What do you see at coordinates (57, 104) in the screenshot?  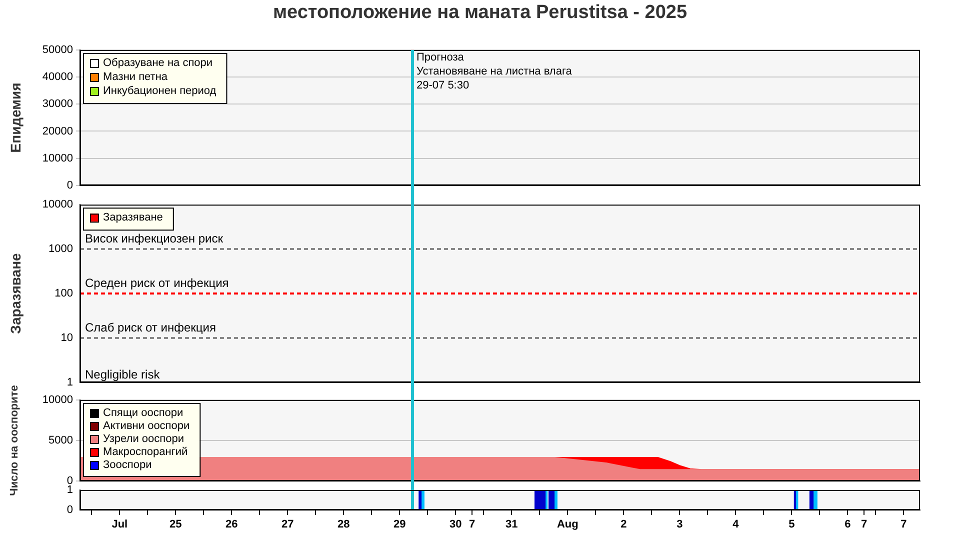 I see `y-tick-label: 30000` at bounding box center [57, 104].